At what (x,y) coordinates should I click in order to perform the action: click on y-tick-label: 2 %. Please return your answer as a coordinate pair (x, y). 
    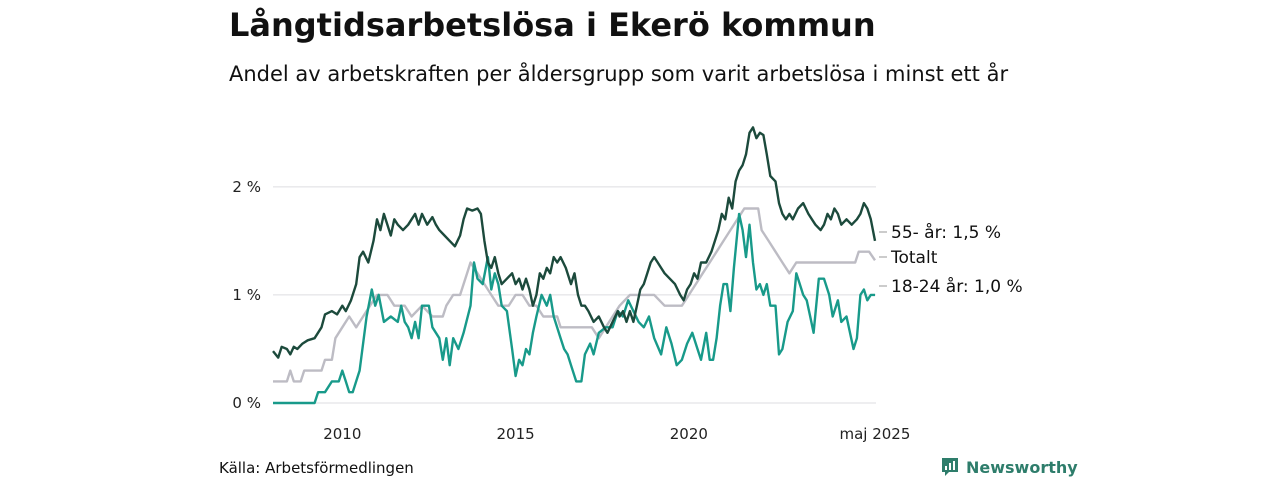
    Looking at the image, I should click on (246, 187).